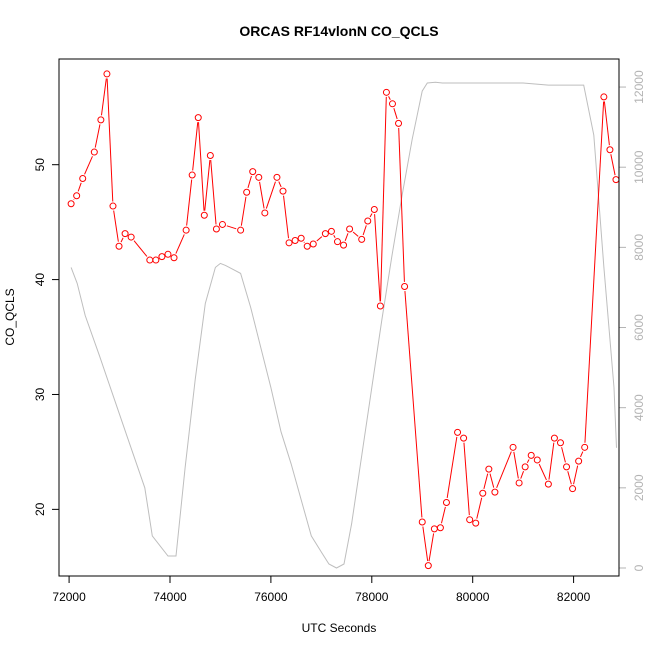 The image size is (650, 650). Describe the element at coordinates (639, 487) in the screenshot. I see `y2-tick-label: 2000` at that location.